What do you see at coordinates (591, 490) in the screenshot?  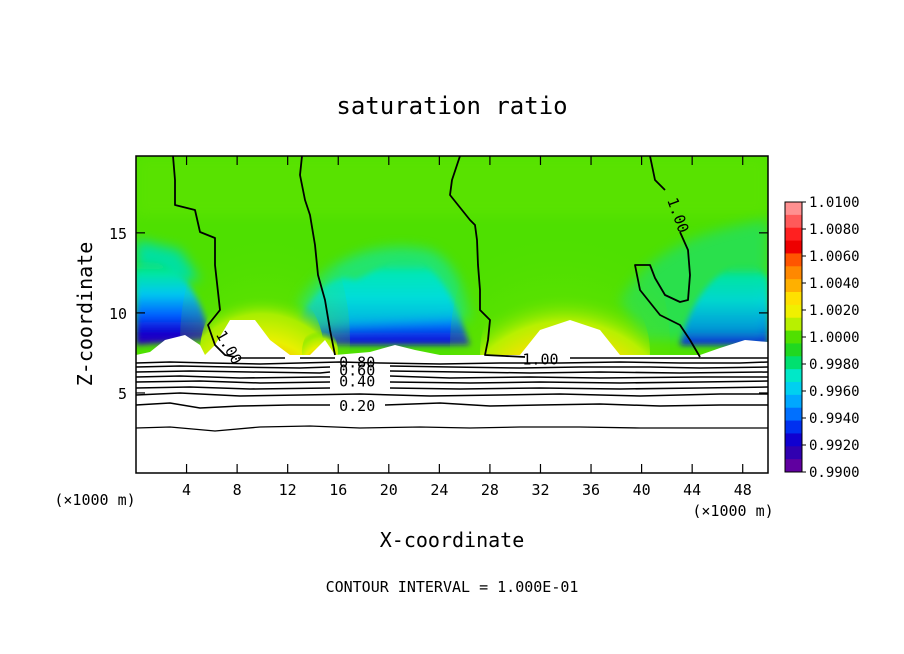 I see `x-tick-label-8: 36` at bounding box center [591, 490].